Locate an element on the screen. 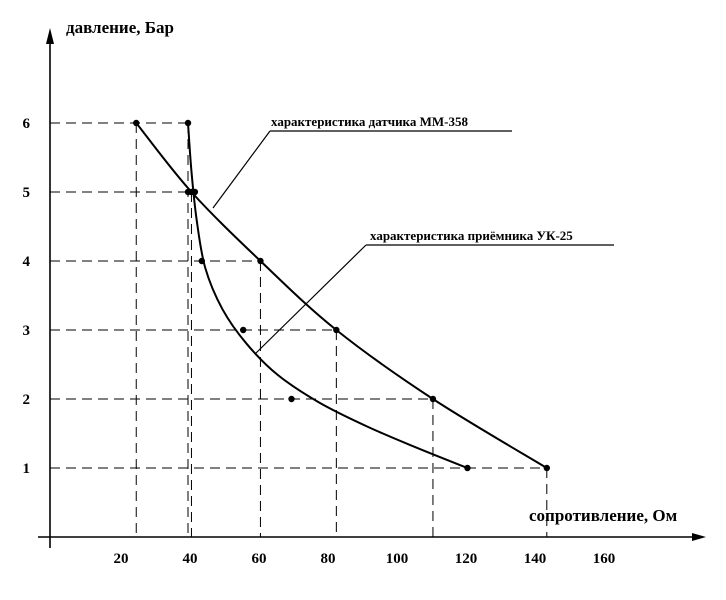 The width and height of the screenshot is (726, 600). x-tick-label: 100 is located at coordinates (397, 559).